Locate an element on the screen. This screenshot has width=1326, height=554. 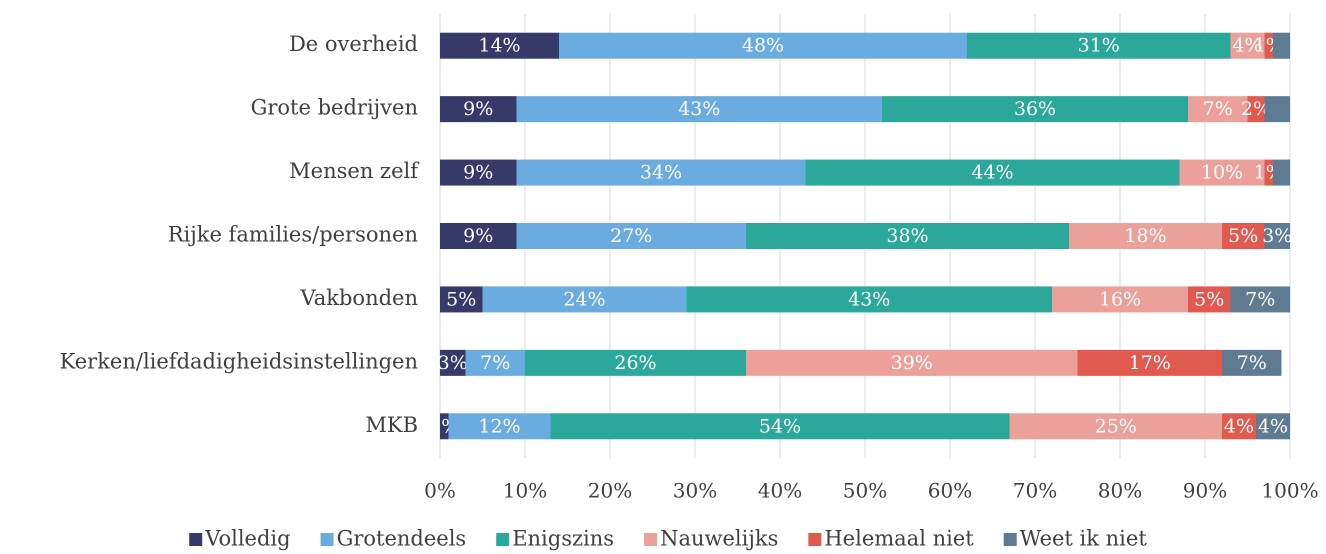
legend-label: Weet ik niet is located at coordinates (1084, 539).